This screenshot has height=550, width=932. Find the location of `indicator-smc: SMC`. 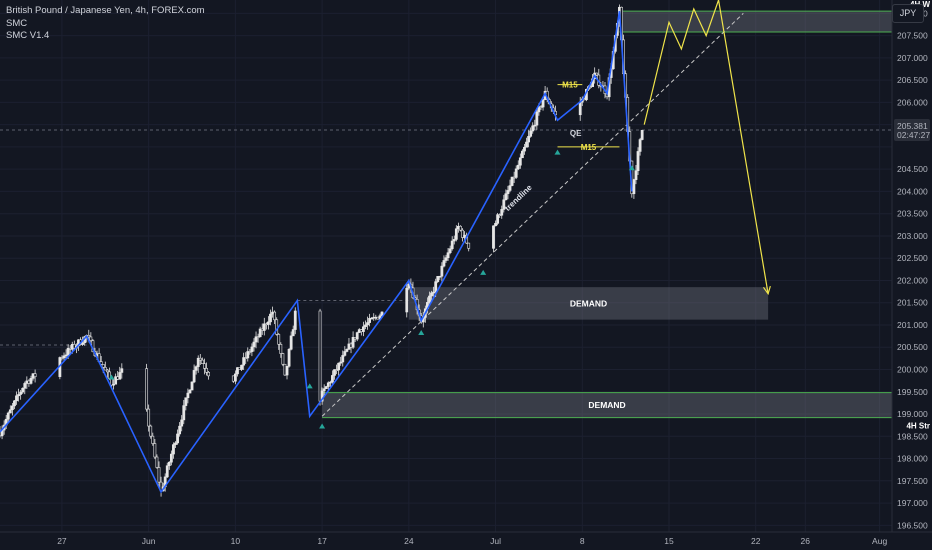

indicator-smc: SMC is located at coordinates (17, 23).